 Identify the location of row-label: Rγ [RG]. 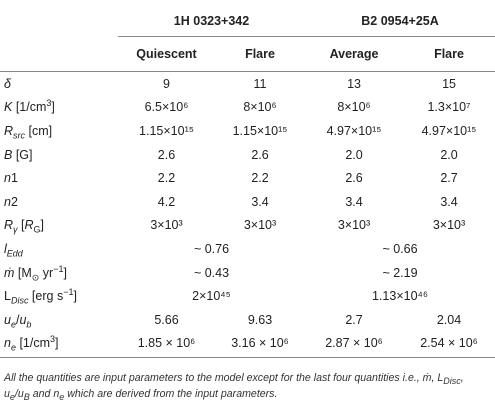
(59, 226).